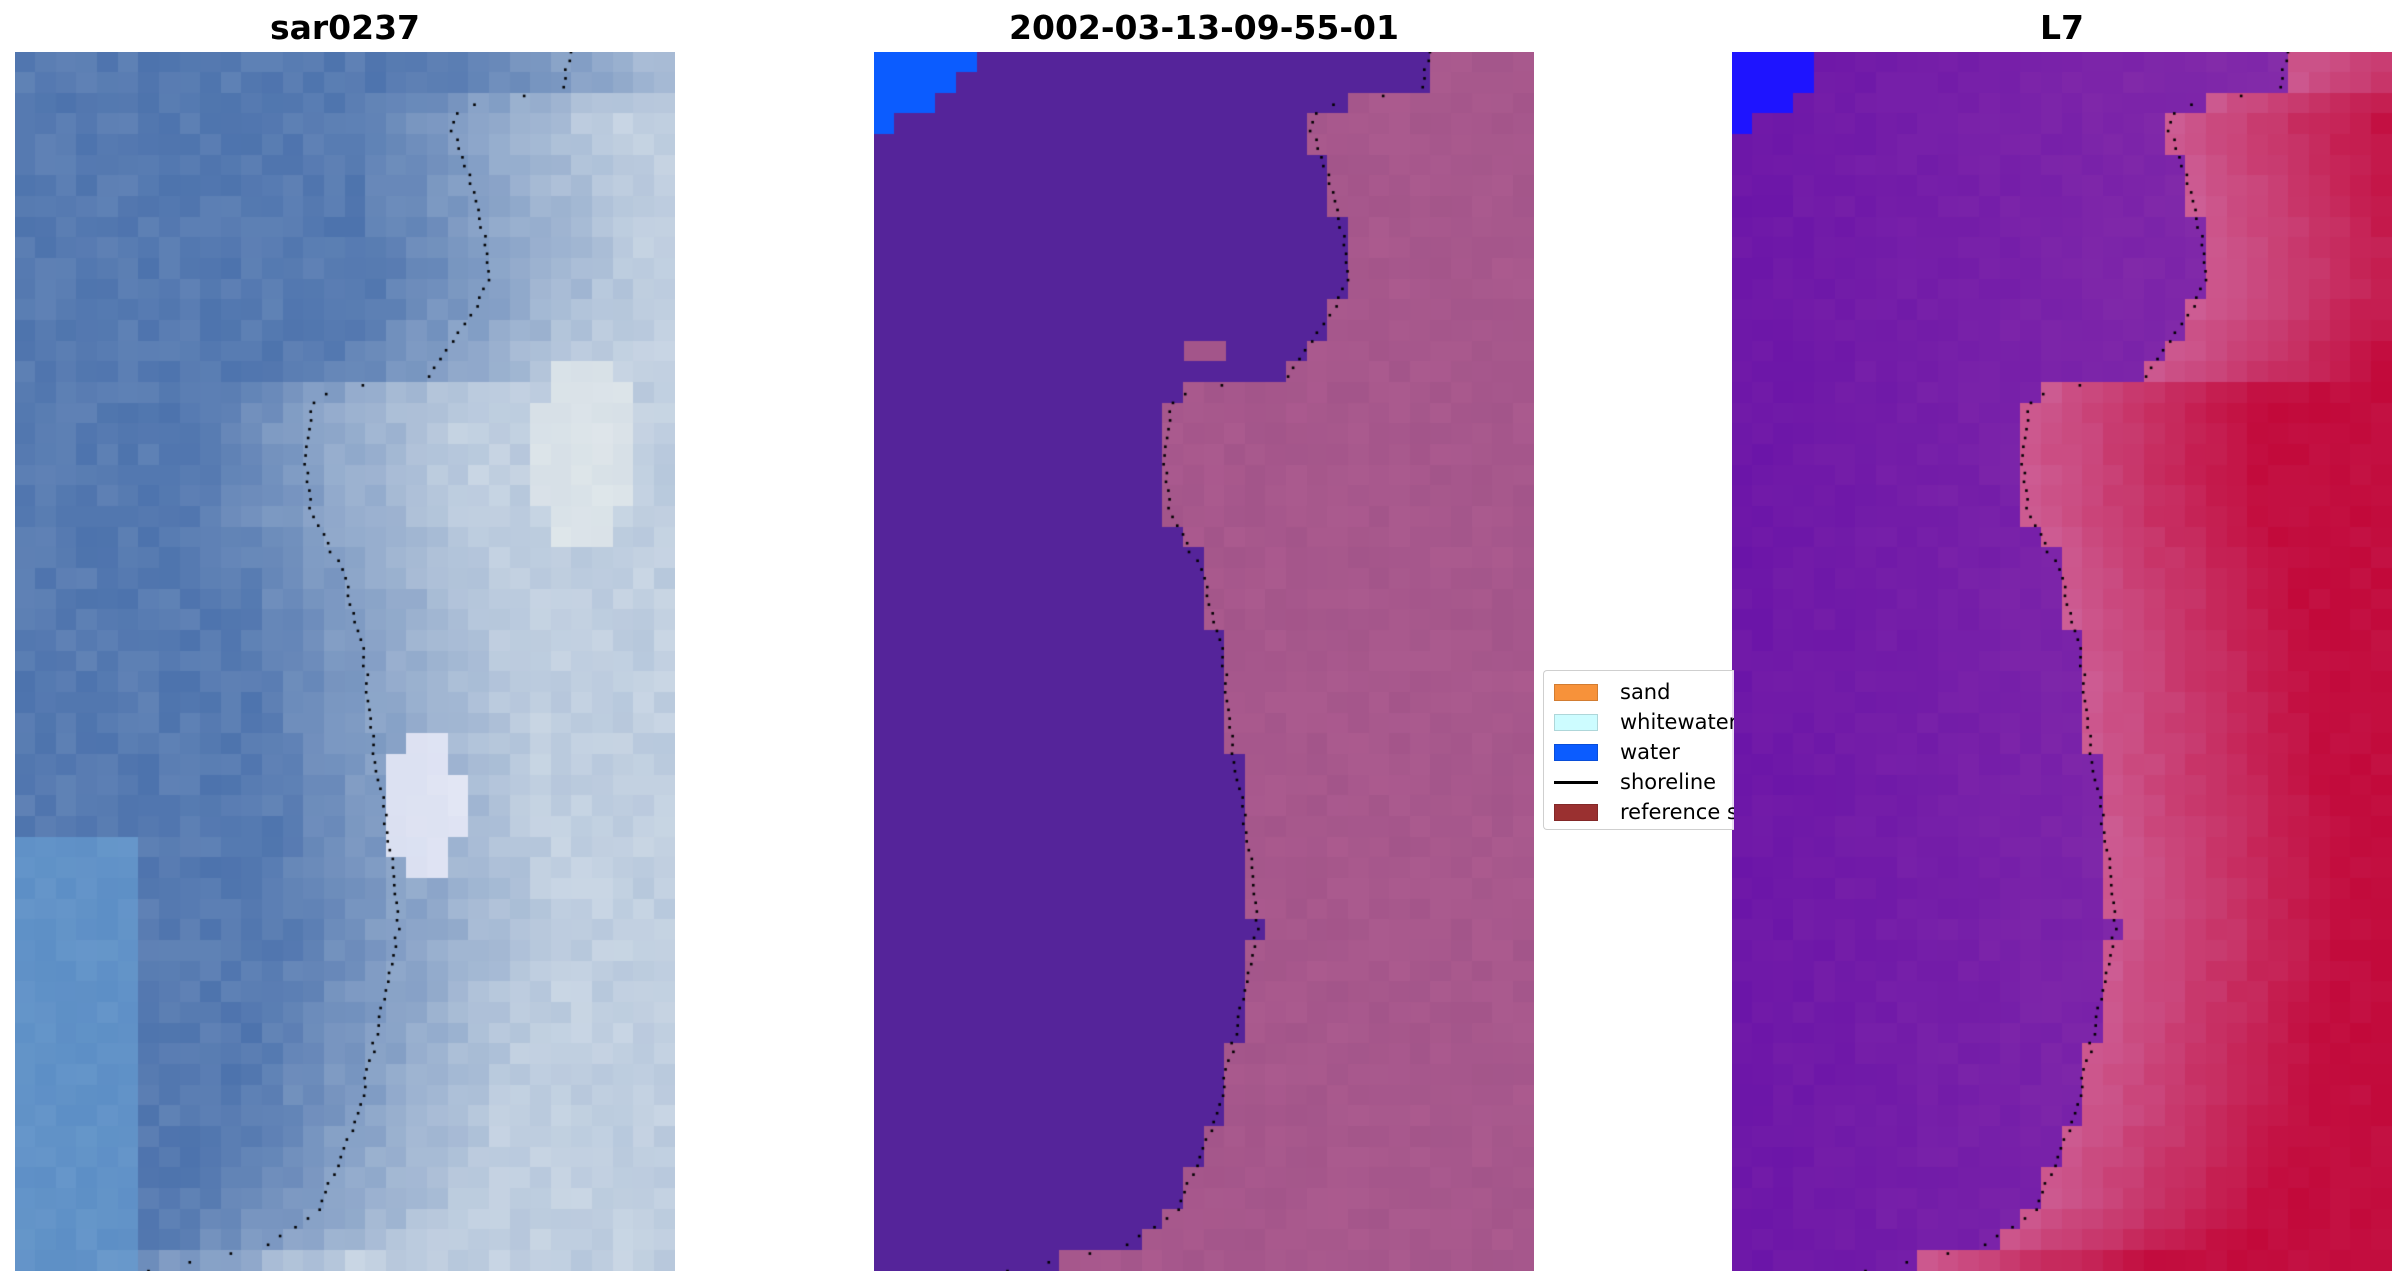 The width and height of the screenshot is (2404, 1283). What do you see at coordinates (1204, 27) in the screenshot?
I see `panel-title-classified: 2002-03-13-09-55-01` at bounding box center [1204, 27].